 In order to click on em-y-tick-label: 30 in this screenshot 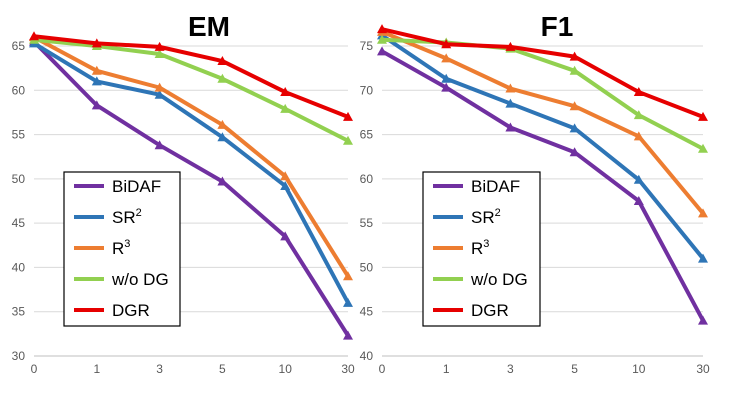, I will do `click(19, 356)`.